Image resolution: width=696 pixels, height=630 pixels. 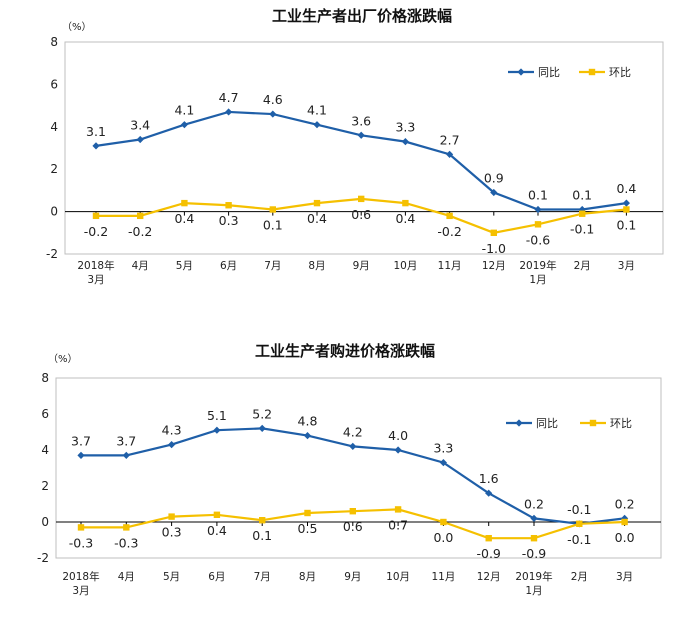 What do you see at coordinates (361, 120) in the screenshot?
I see `data-label: 3.6` at bounding box center [361, 120].